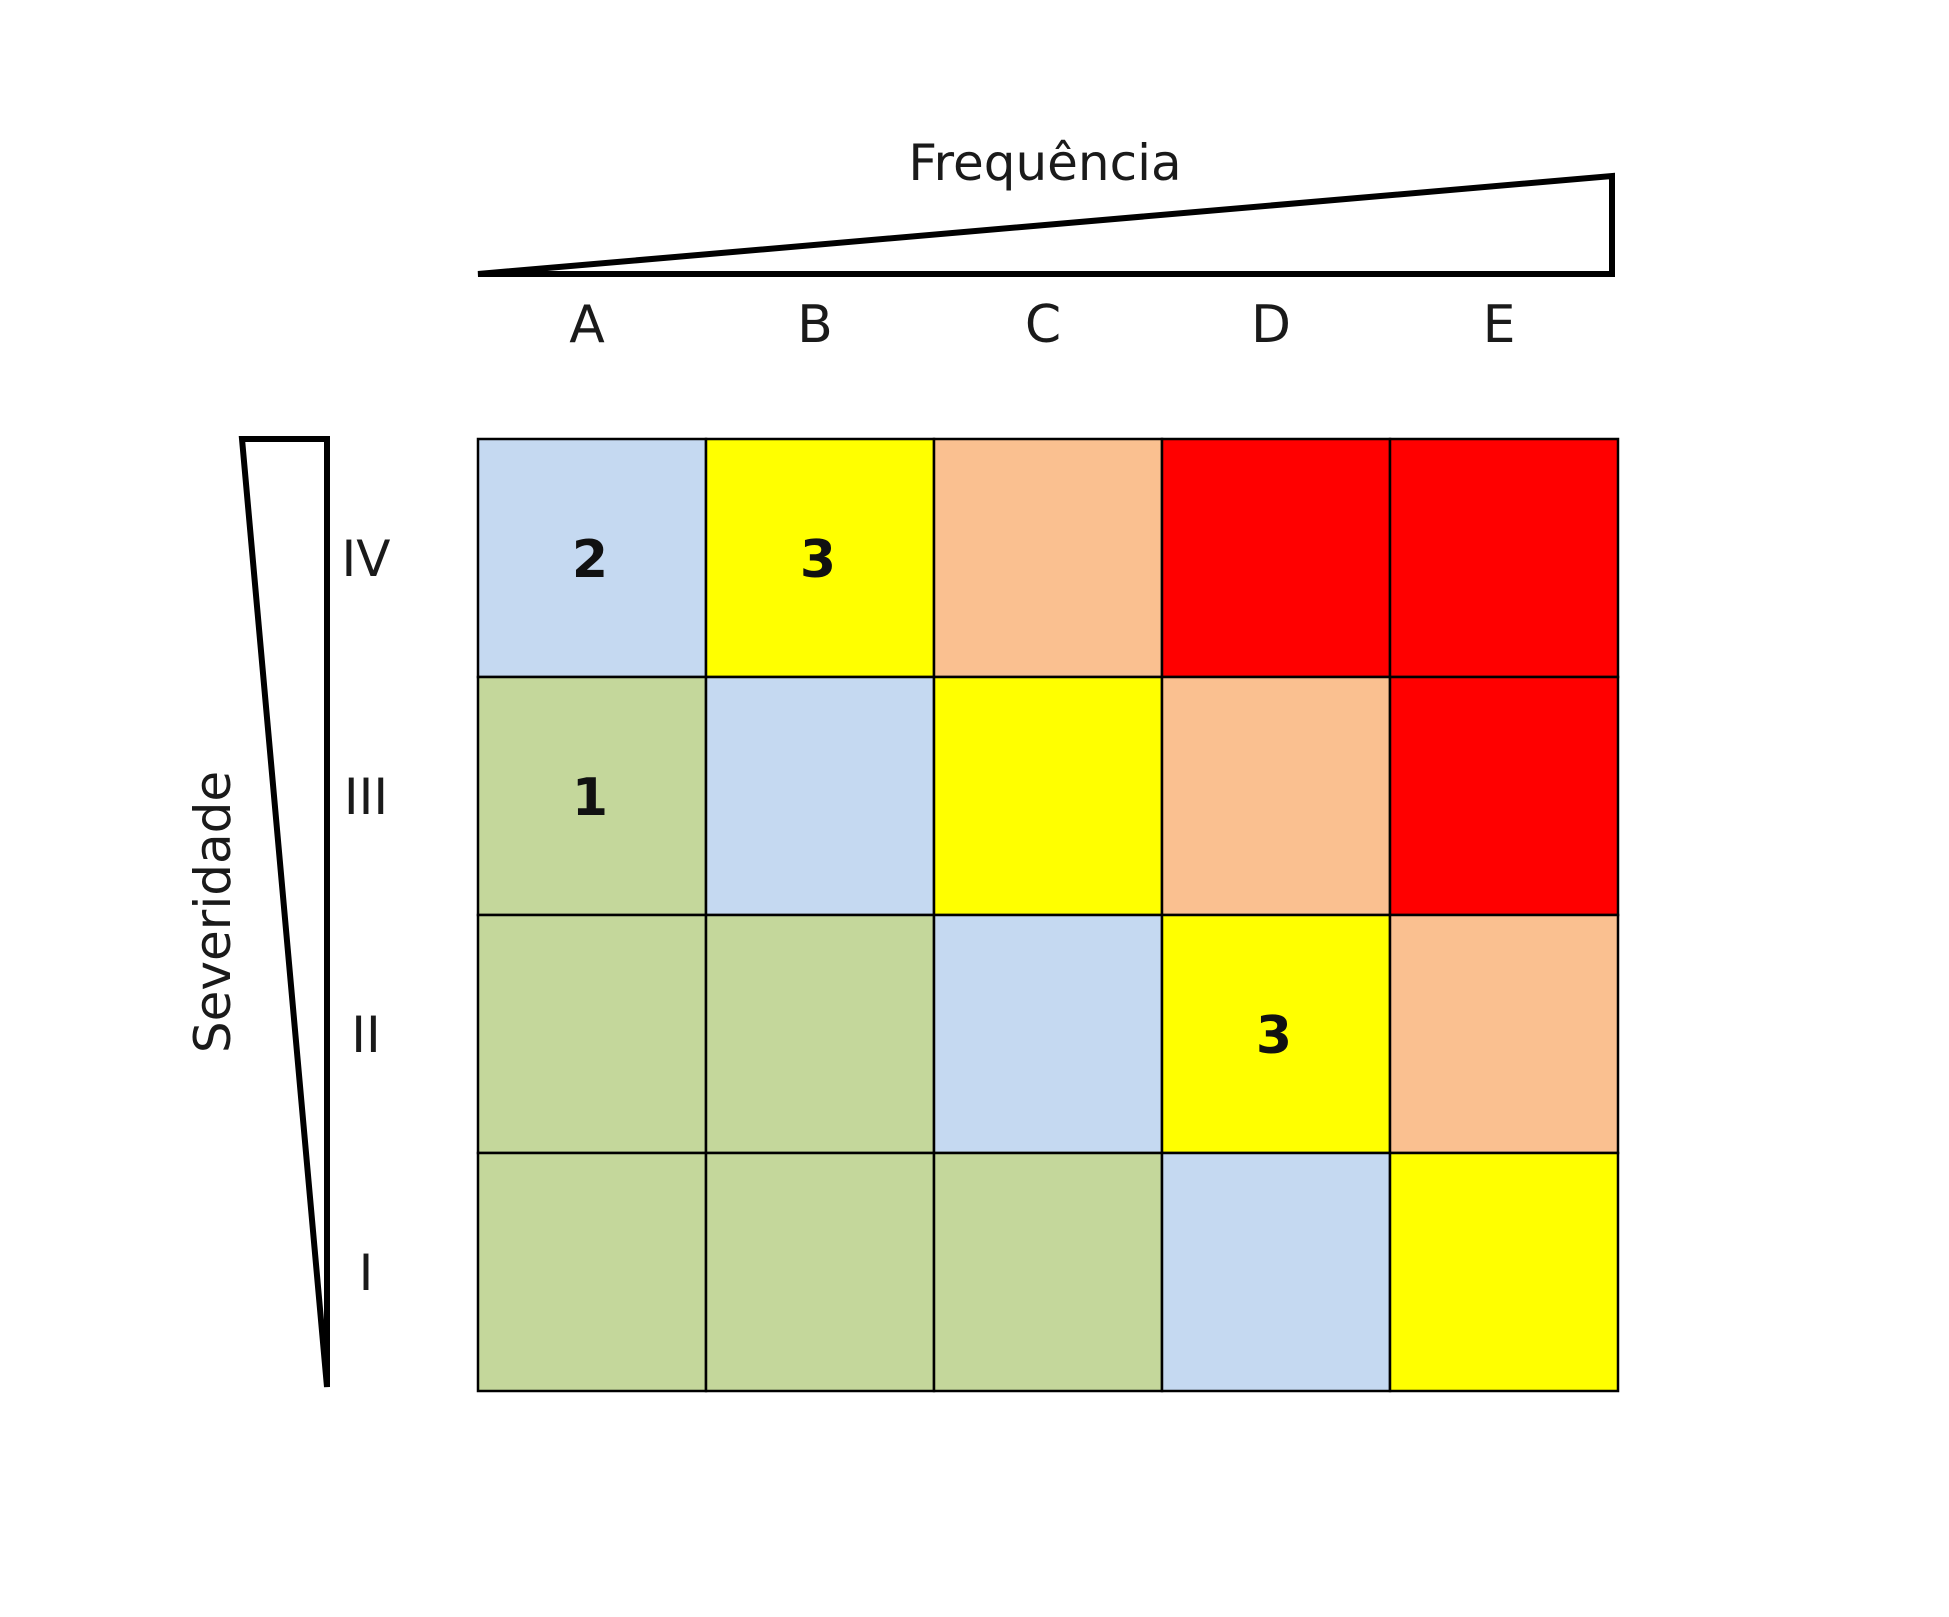  I want to click on frequency-column-headers: A B C D E, so click(1042, 325).